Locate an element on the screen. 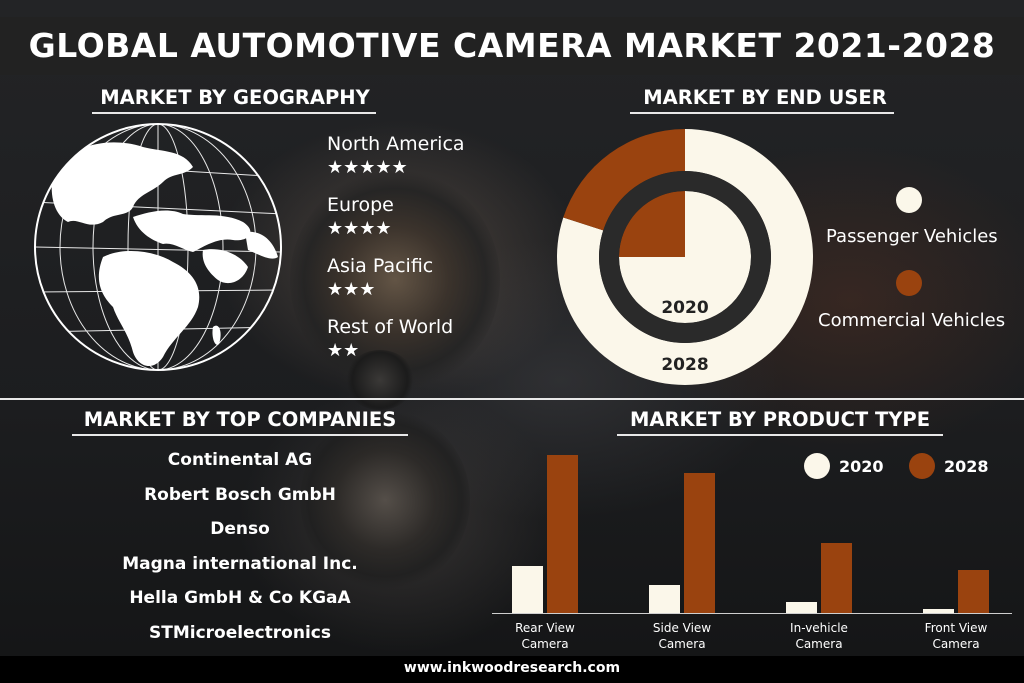 The height and width of the screenshot is (683, 1024). divider is located at coordinates (512, 399).